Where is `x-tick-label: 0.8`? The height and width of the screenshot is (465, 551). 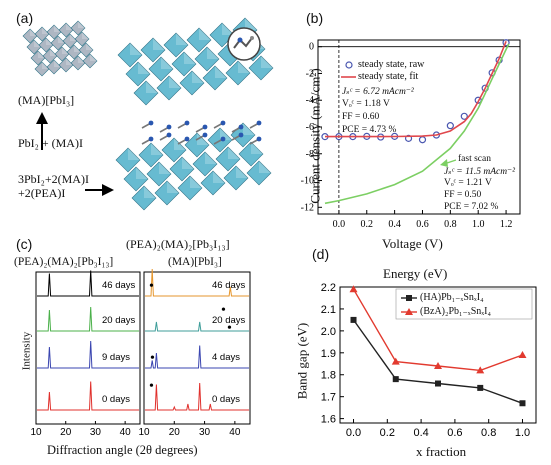
x-tick-label: 0.8 is located at coordinates (450, 224).